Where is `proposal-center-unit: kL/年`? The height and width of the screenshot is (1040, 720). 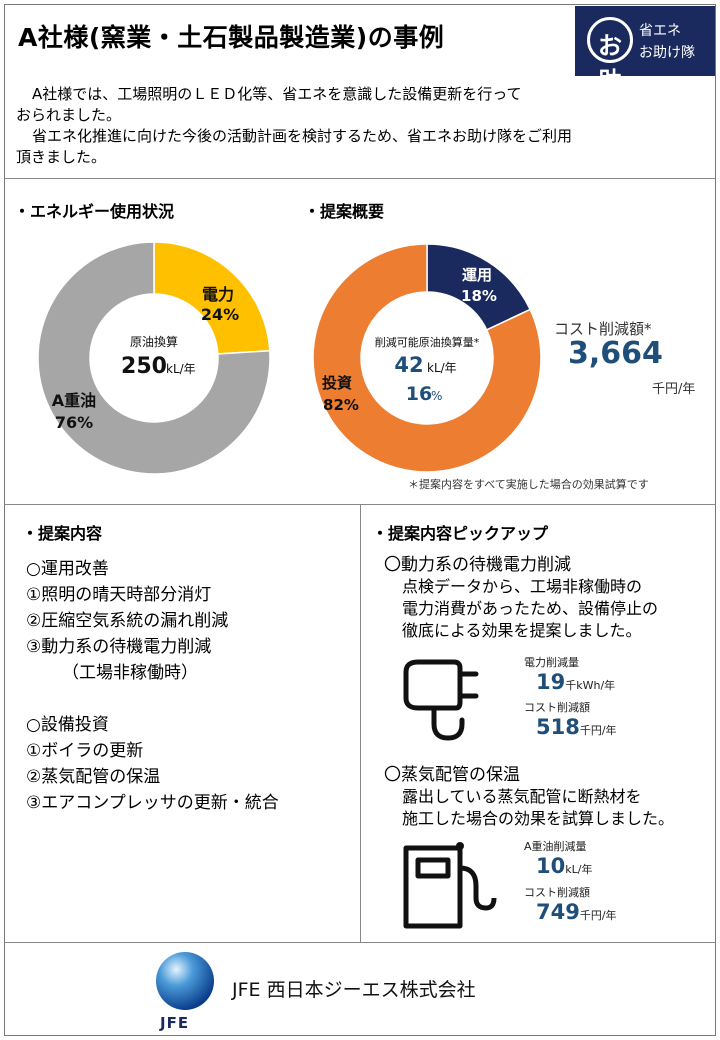 proposal-center-unit: kL/年 is located at coordinates (442, 368).